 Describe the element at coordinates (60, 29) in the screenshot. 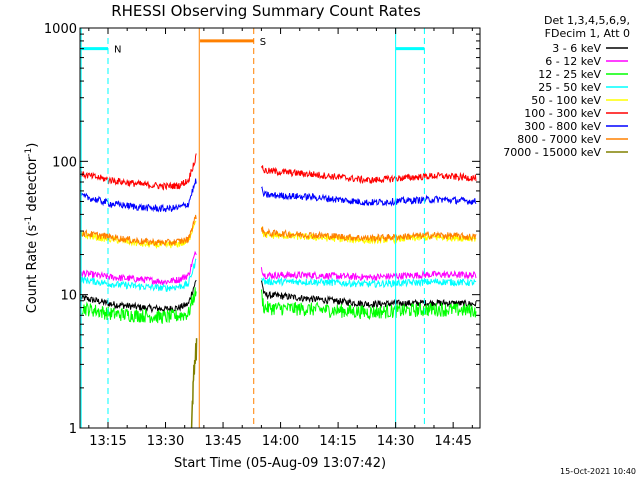

I see `y-tick-label-3: 1000` at that location.